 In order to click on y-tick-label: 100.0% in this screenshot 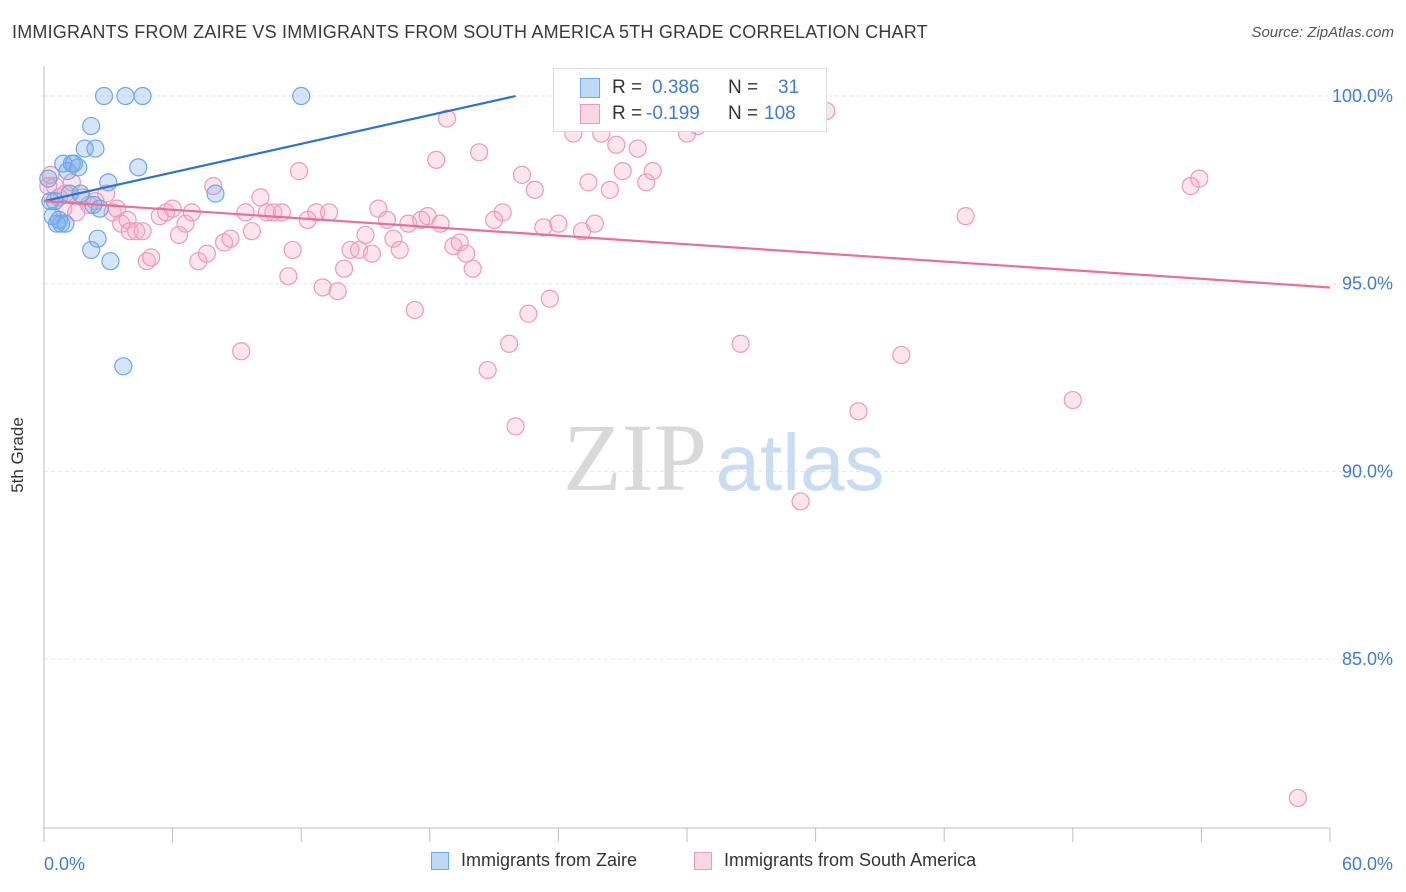, I will do `click(1362, 96)`.